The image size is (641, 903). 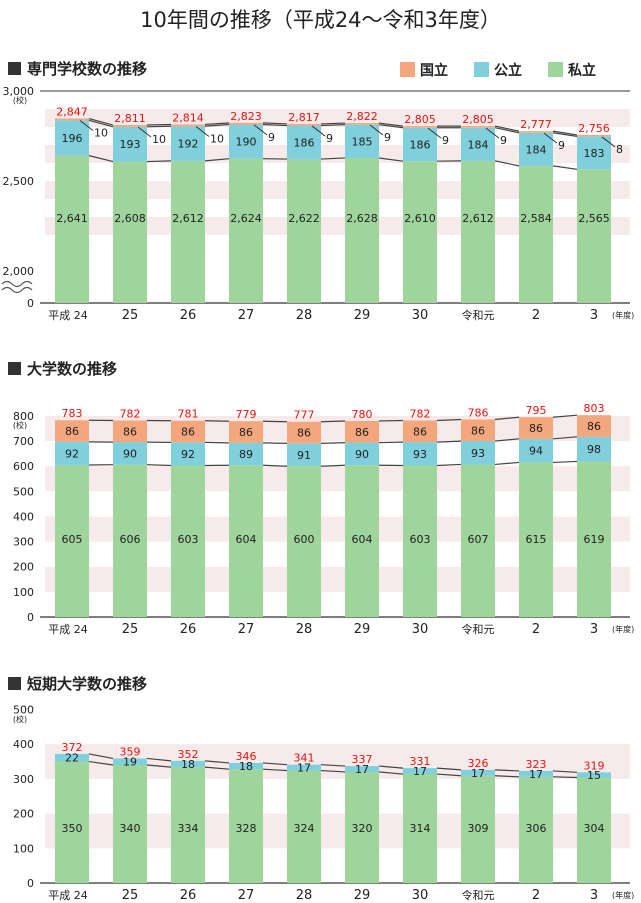 I want to click on data-label: 15, so click(x=594, y=775).